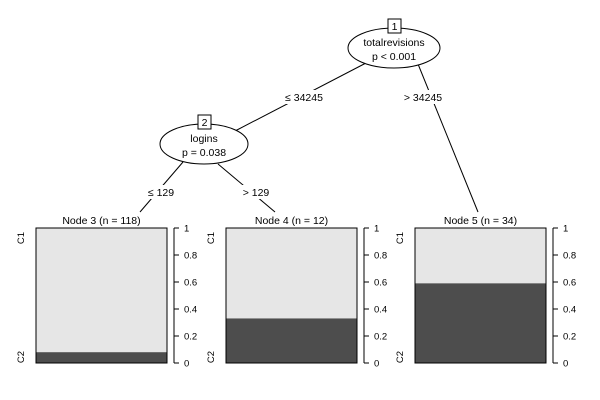 The height and width of the screenshot is (400, 600). I want to click on edge-label-1-5: > 34245, so click(423, 98).